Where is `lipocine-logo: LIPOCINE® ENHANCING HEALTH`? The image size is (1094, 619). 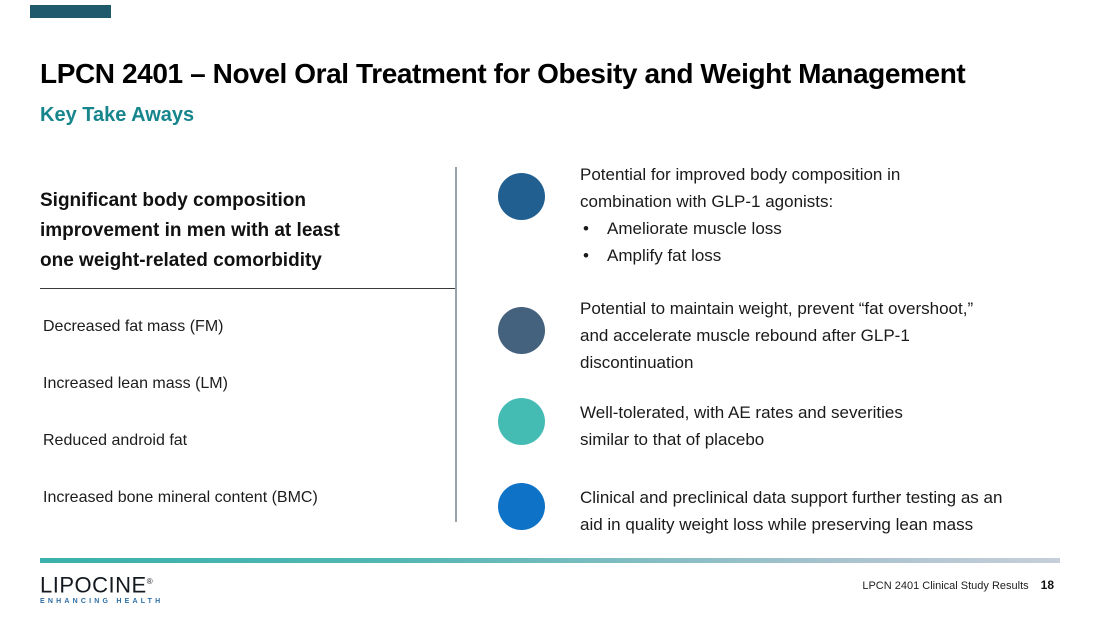 lipocine-logo: LIPOCINE® ENHANCING HEALTH is located at coordinates (102, 588).